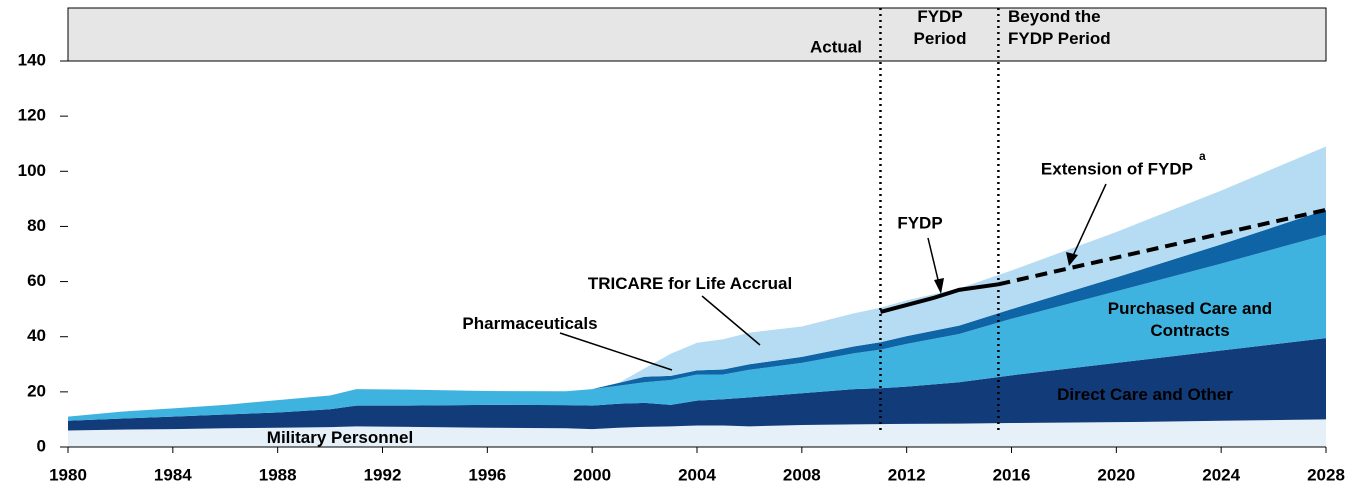 The width and height of the screenshot is (1359, 493). I want to click on x-tick-label: 1996, so click(487, 474).